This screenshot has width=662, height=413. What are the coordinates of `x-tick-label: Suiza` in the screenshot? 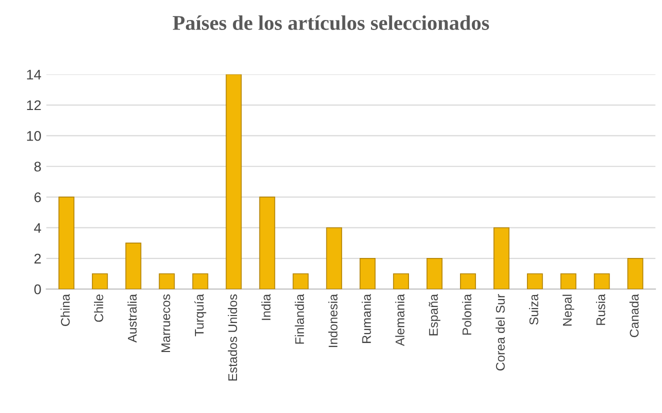 It's located at (533, 309).